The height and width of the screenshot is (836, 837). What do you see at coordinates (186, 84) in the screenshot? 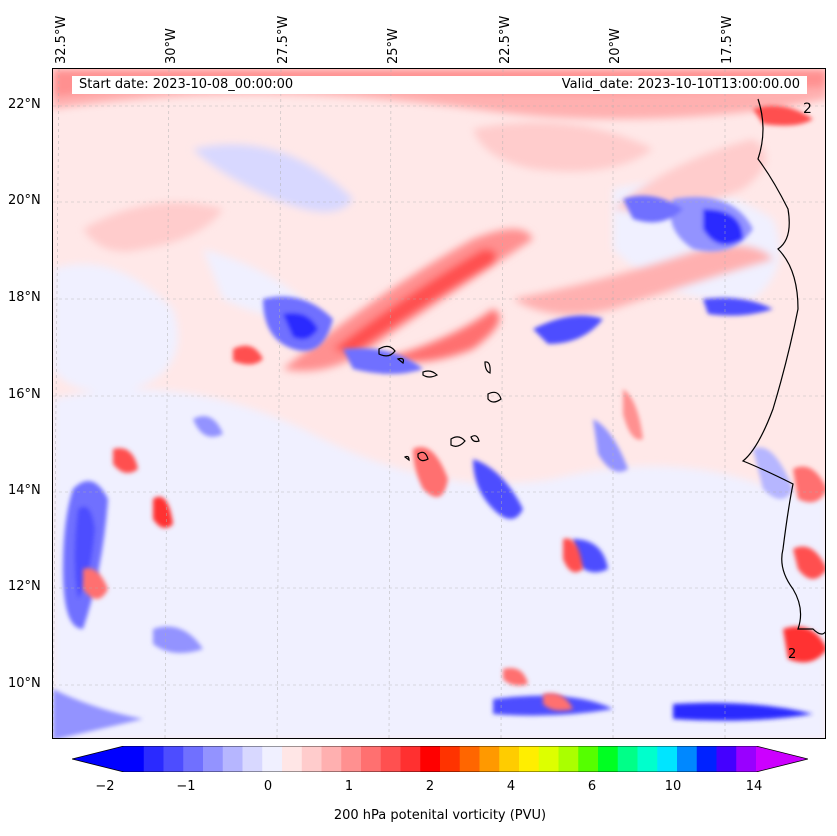
I see `start-date-text: Start date: 2023-10-08_00:00:00` at bounding box center [186, 84].